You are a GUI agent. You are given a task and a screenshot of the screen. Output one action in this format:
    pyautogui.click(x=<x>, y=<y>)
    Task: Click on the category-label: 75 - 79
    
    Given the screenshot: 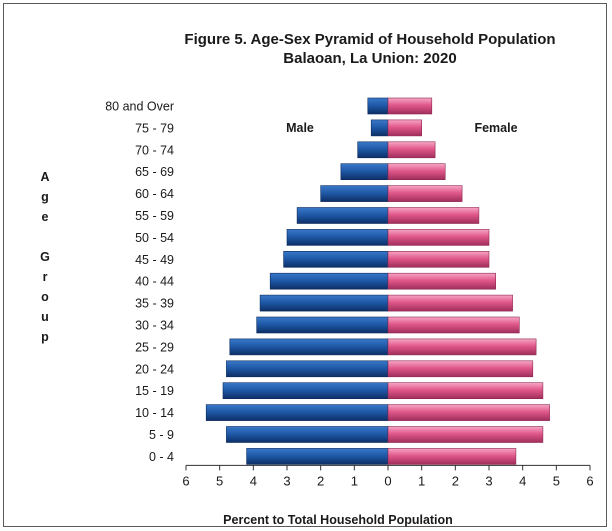 What is the action you would take?
    pyautogui.click(x=154, y=128)
    